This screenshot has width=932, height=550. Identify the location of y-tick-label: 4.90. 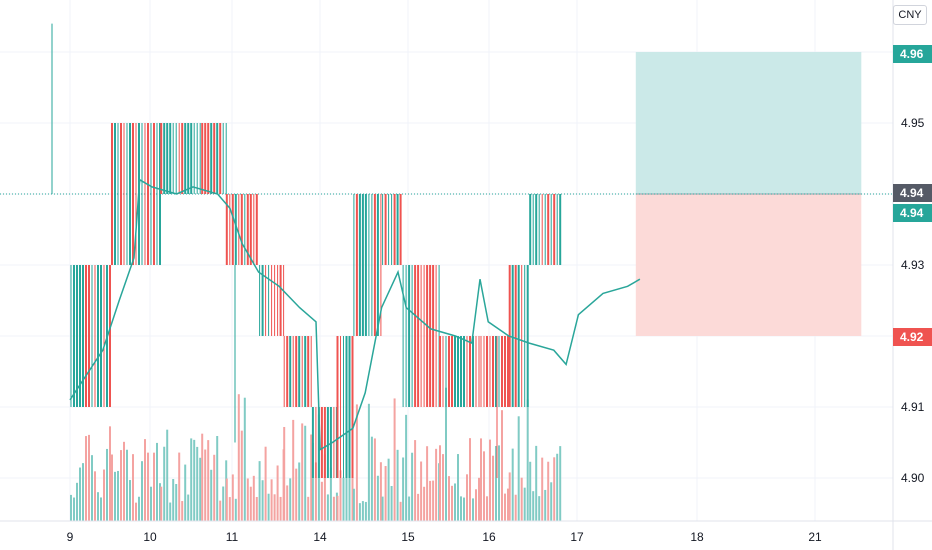
(913, 478).